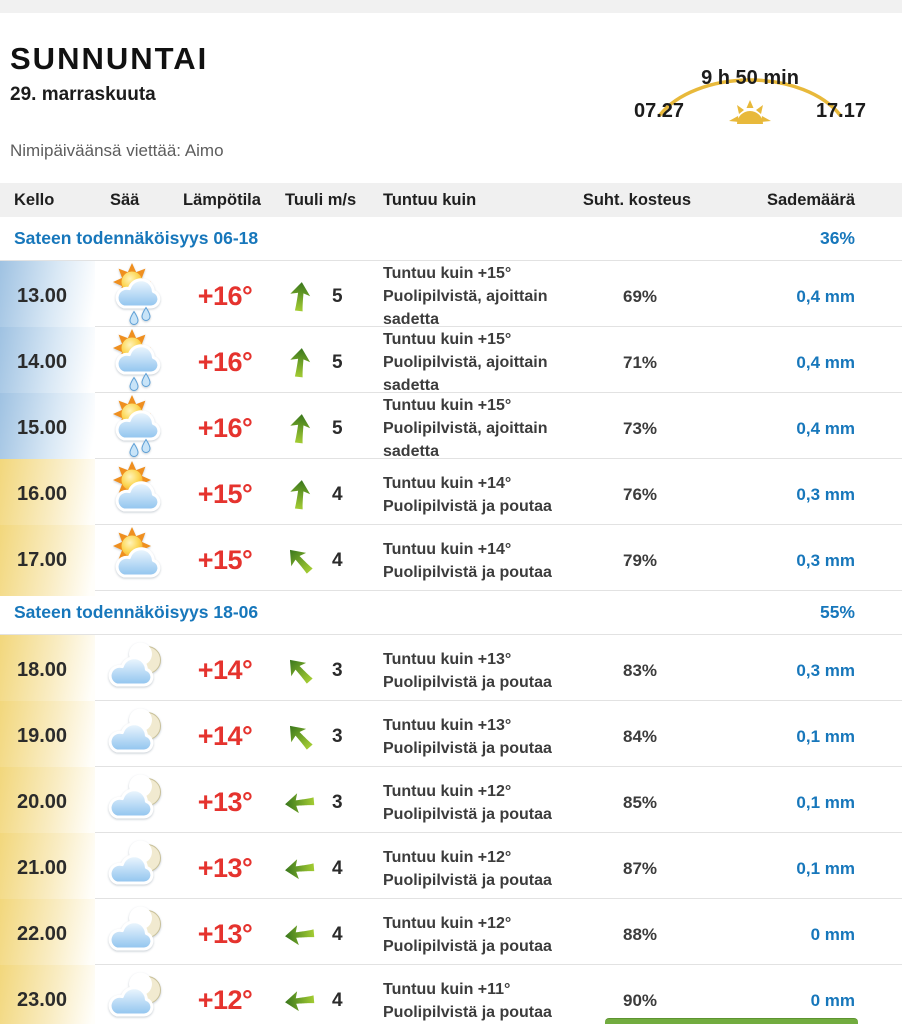 This screenshot has height=1024, width=902. What do you see at coordinates (825, 560) in the screenshot?
I see `rain-amount-value: 0,3 mm` at bounding box center [825, 560].